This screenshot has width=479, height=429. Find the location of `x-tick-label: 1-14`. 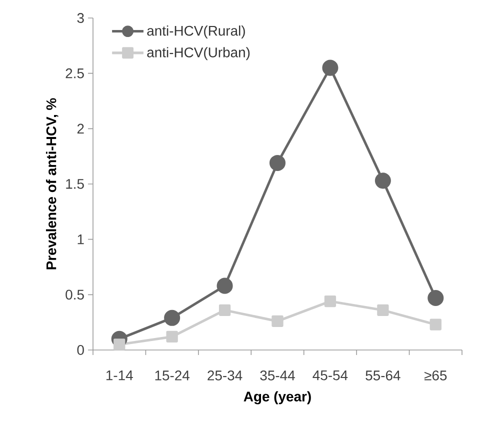

x-tick-label: 1-14 is located at coordinates (119, 375).